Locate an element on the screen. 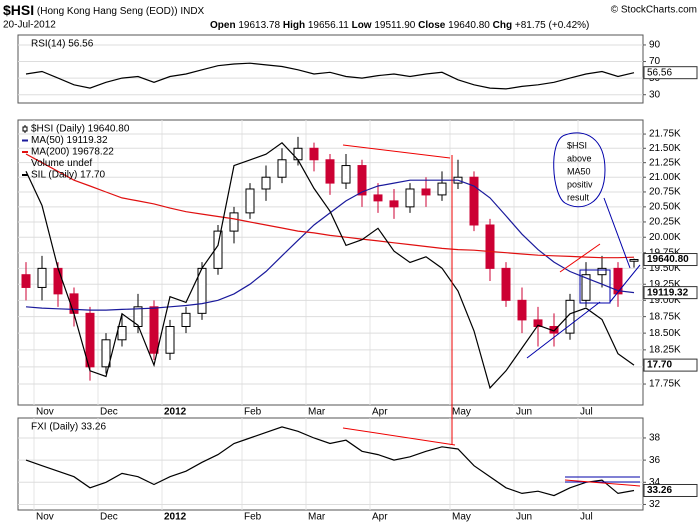  quote-key: Close is located at coordinates (432, 25).